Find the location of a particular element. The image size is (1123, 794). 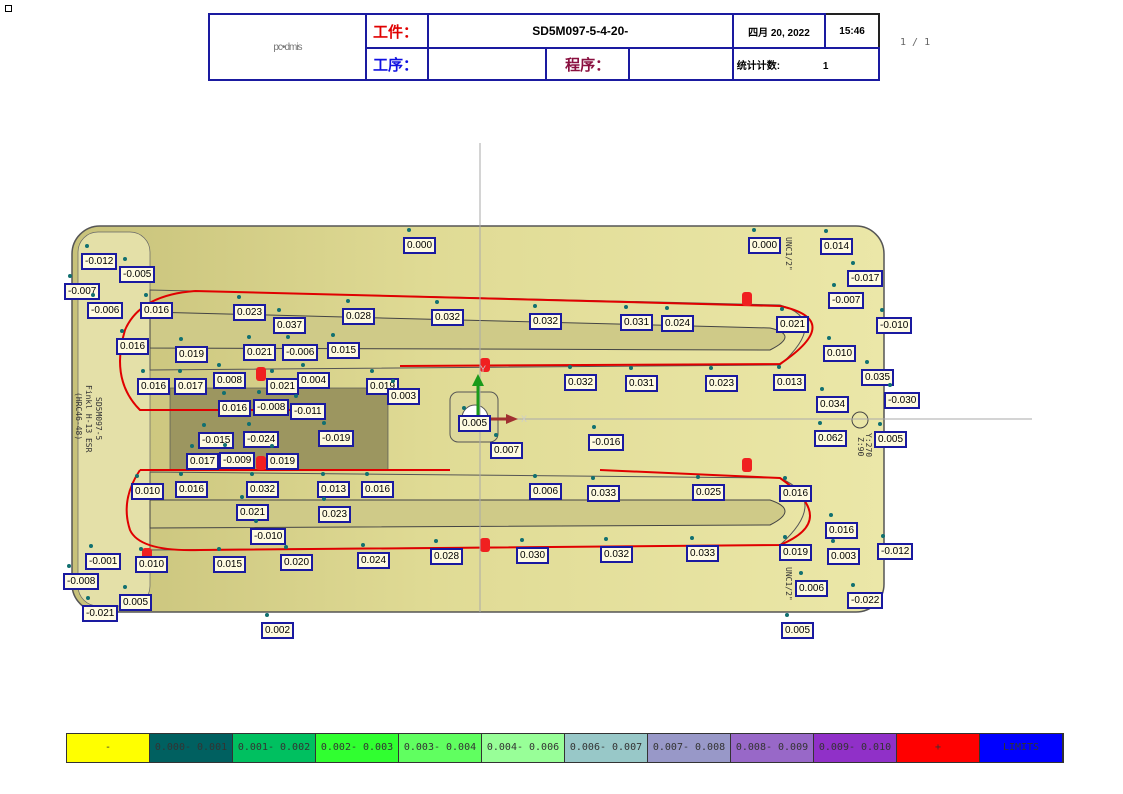

deviation-label: 0.003 is located at coordinates (404, 396).